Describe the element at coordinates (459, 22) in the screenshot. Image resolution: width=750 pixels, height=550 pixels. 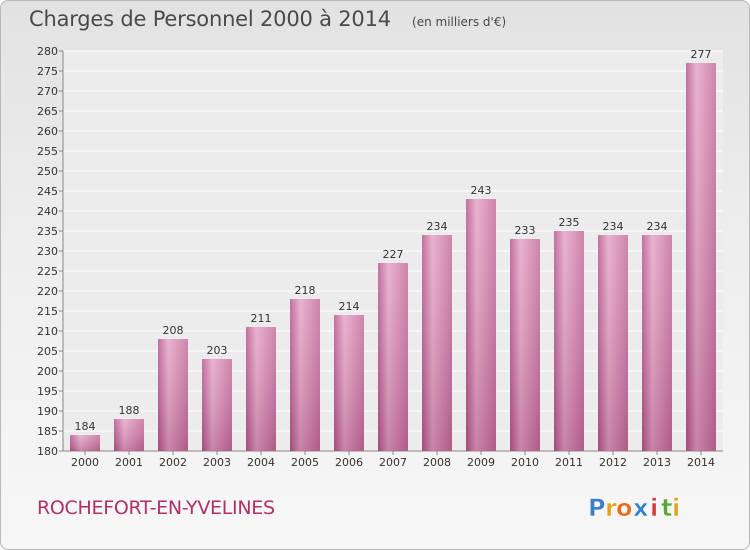
I see `chart-subtitle: (en milliers d'€)` at that location.